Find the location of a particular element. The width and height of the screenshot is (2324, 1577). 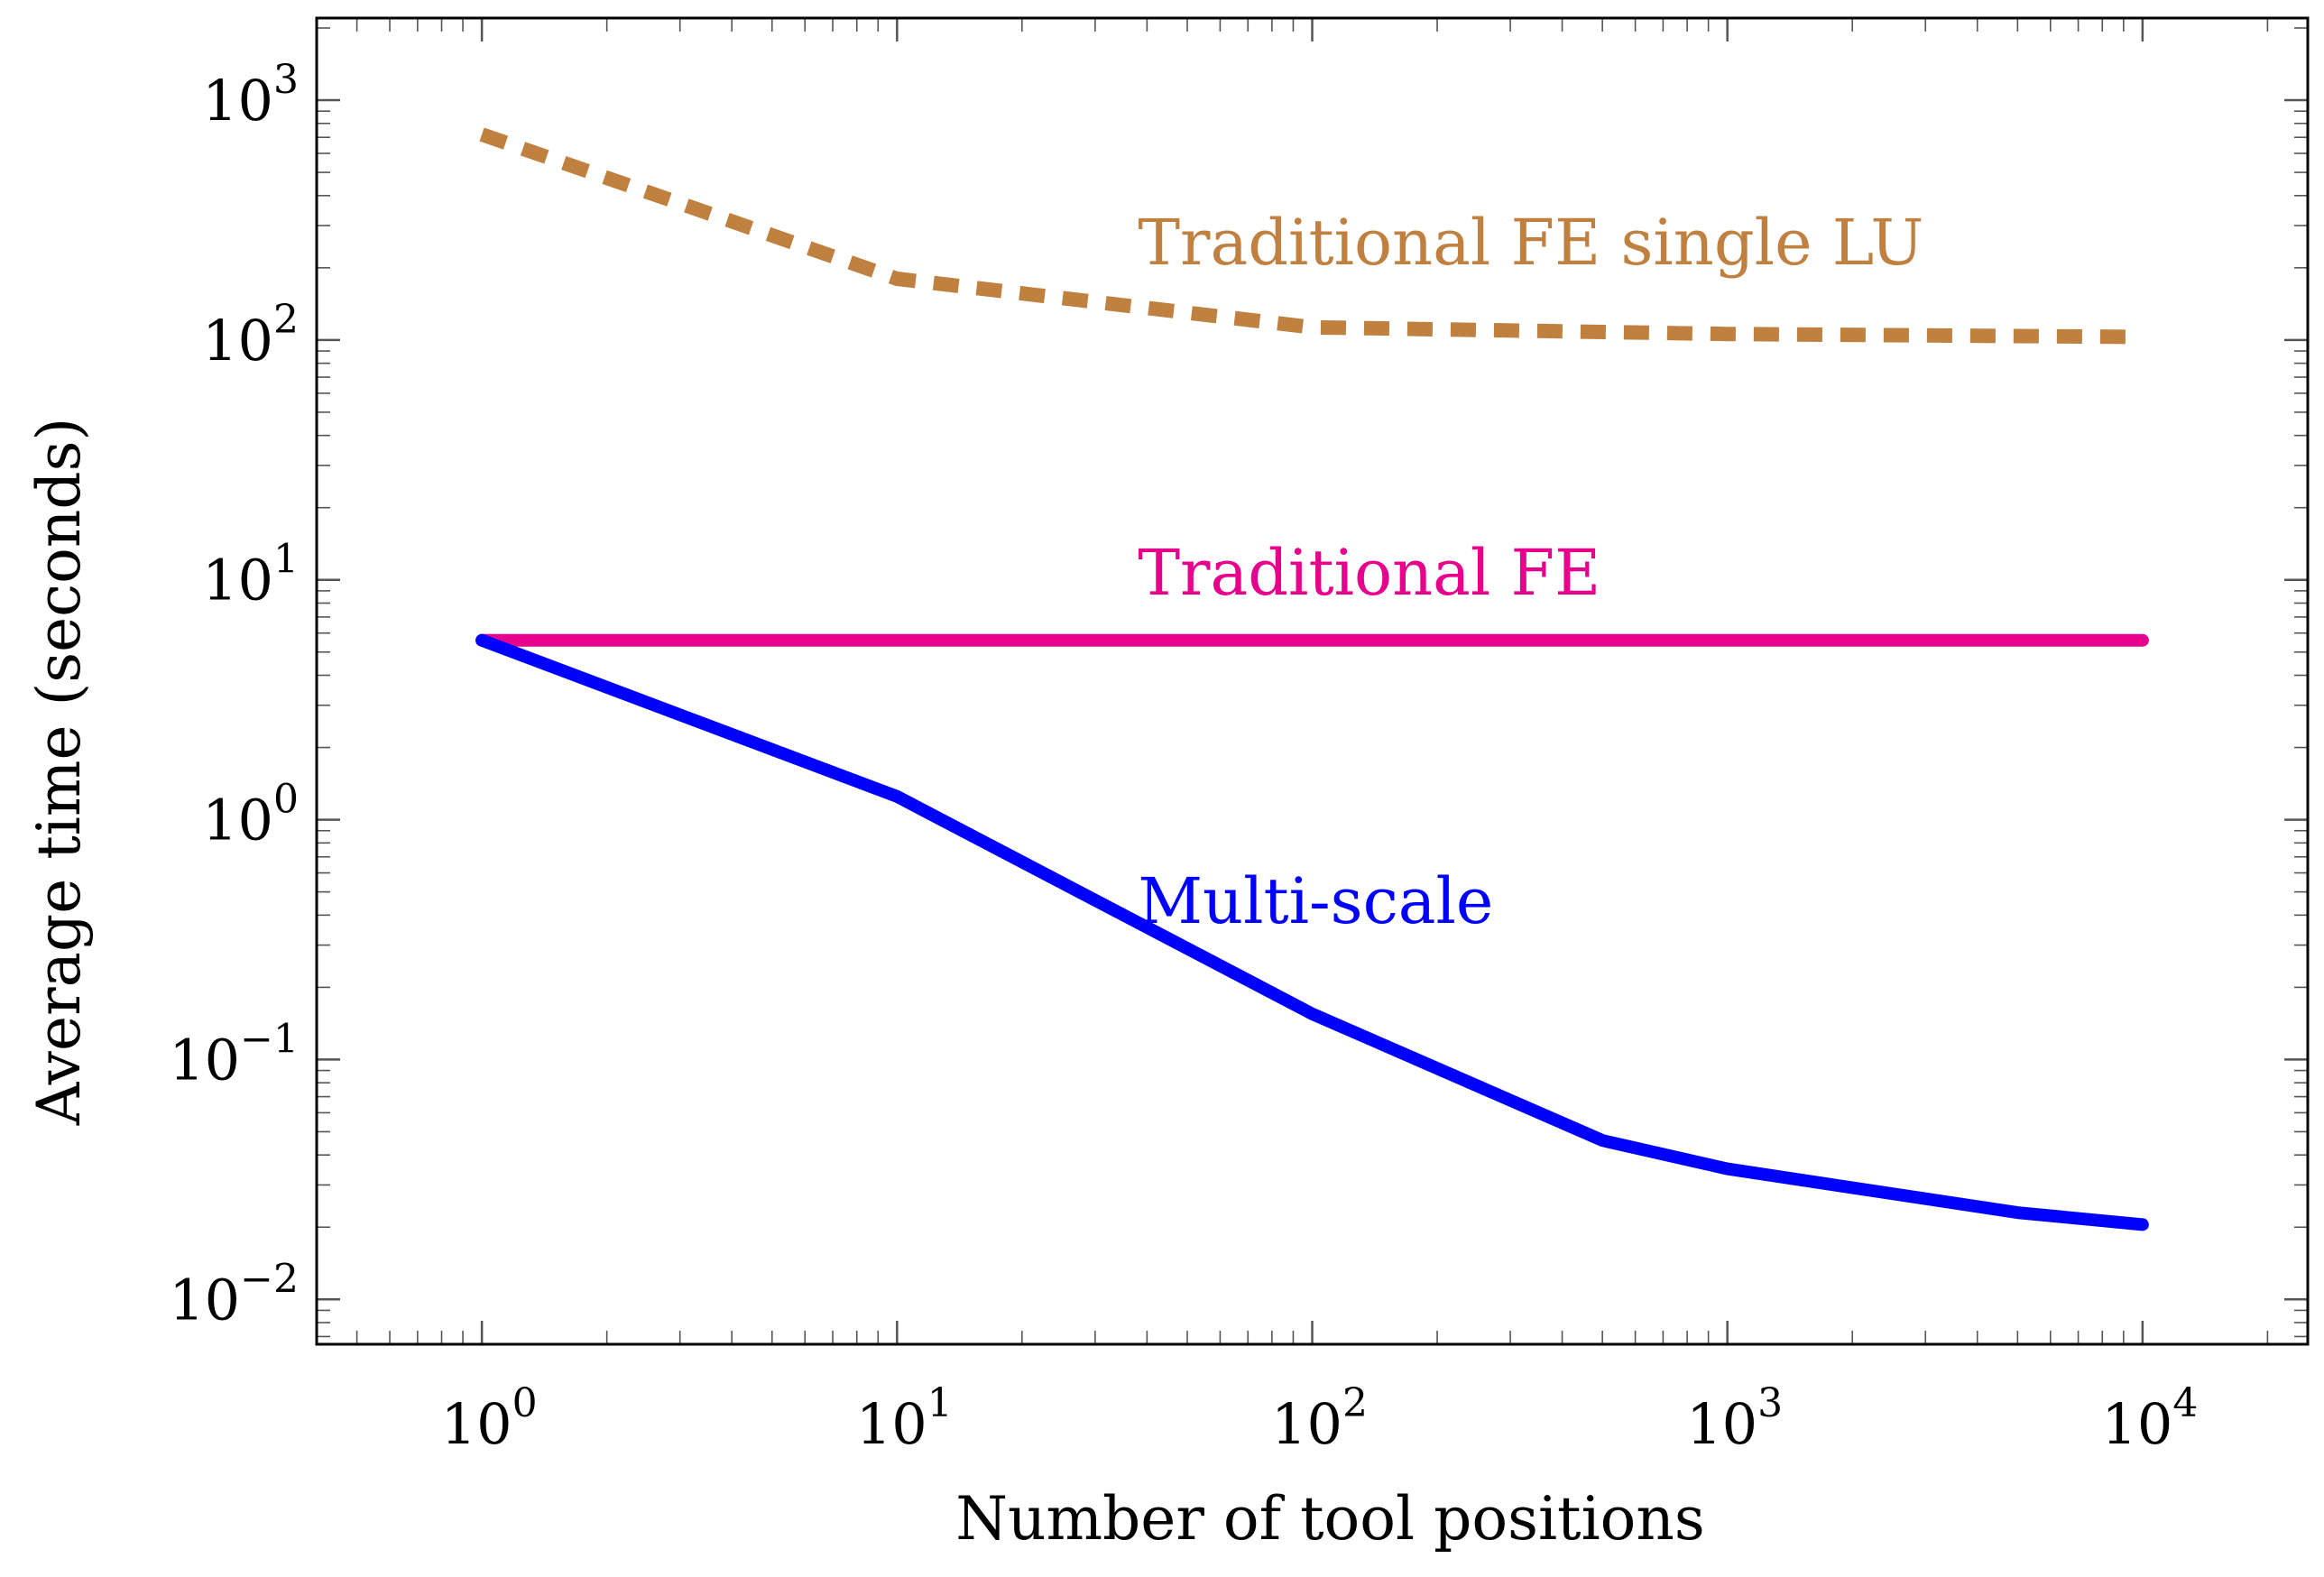

x-tick-label: 10⁴ is located at coordinates (2149, 1418).